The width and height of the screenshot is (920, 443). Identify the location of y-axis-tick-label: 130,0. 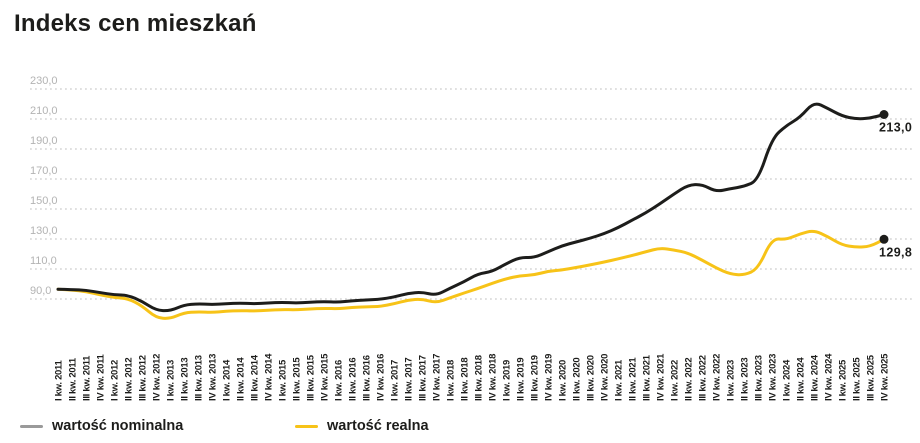
(44, 231).